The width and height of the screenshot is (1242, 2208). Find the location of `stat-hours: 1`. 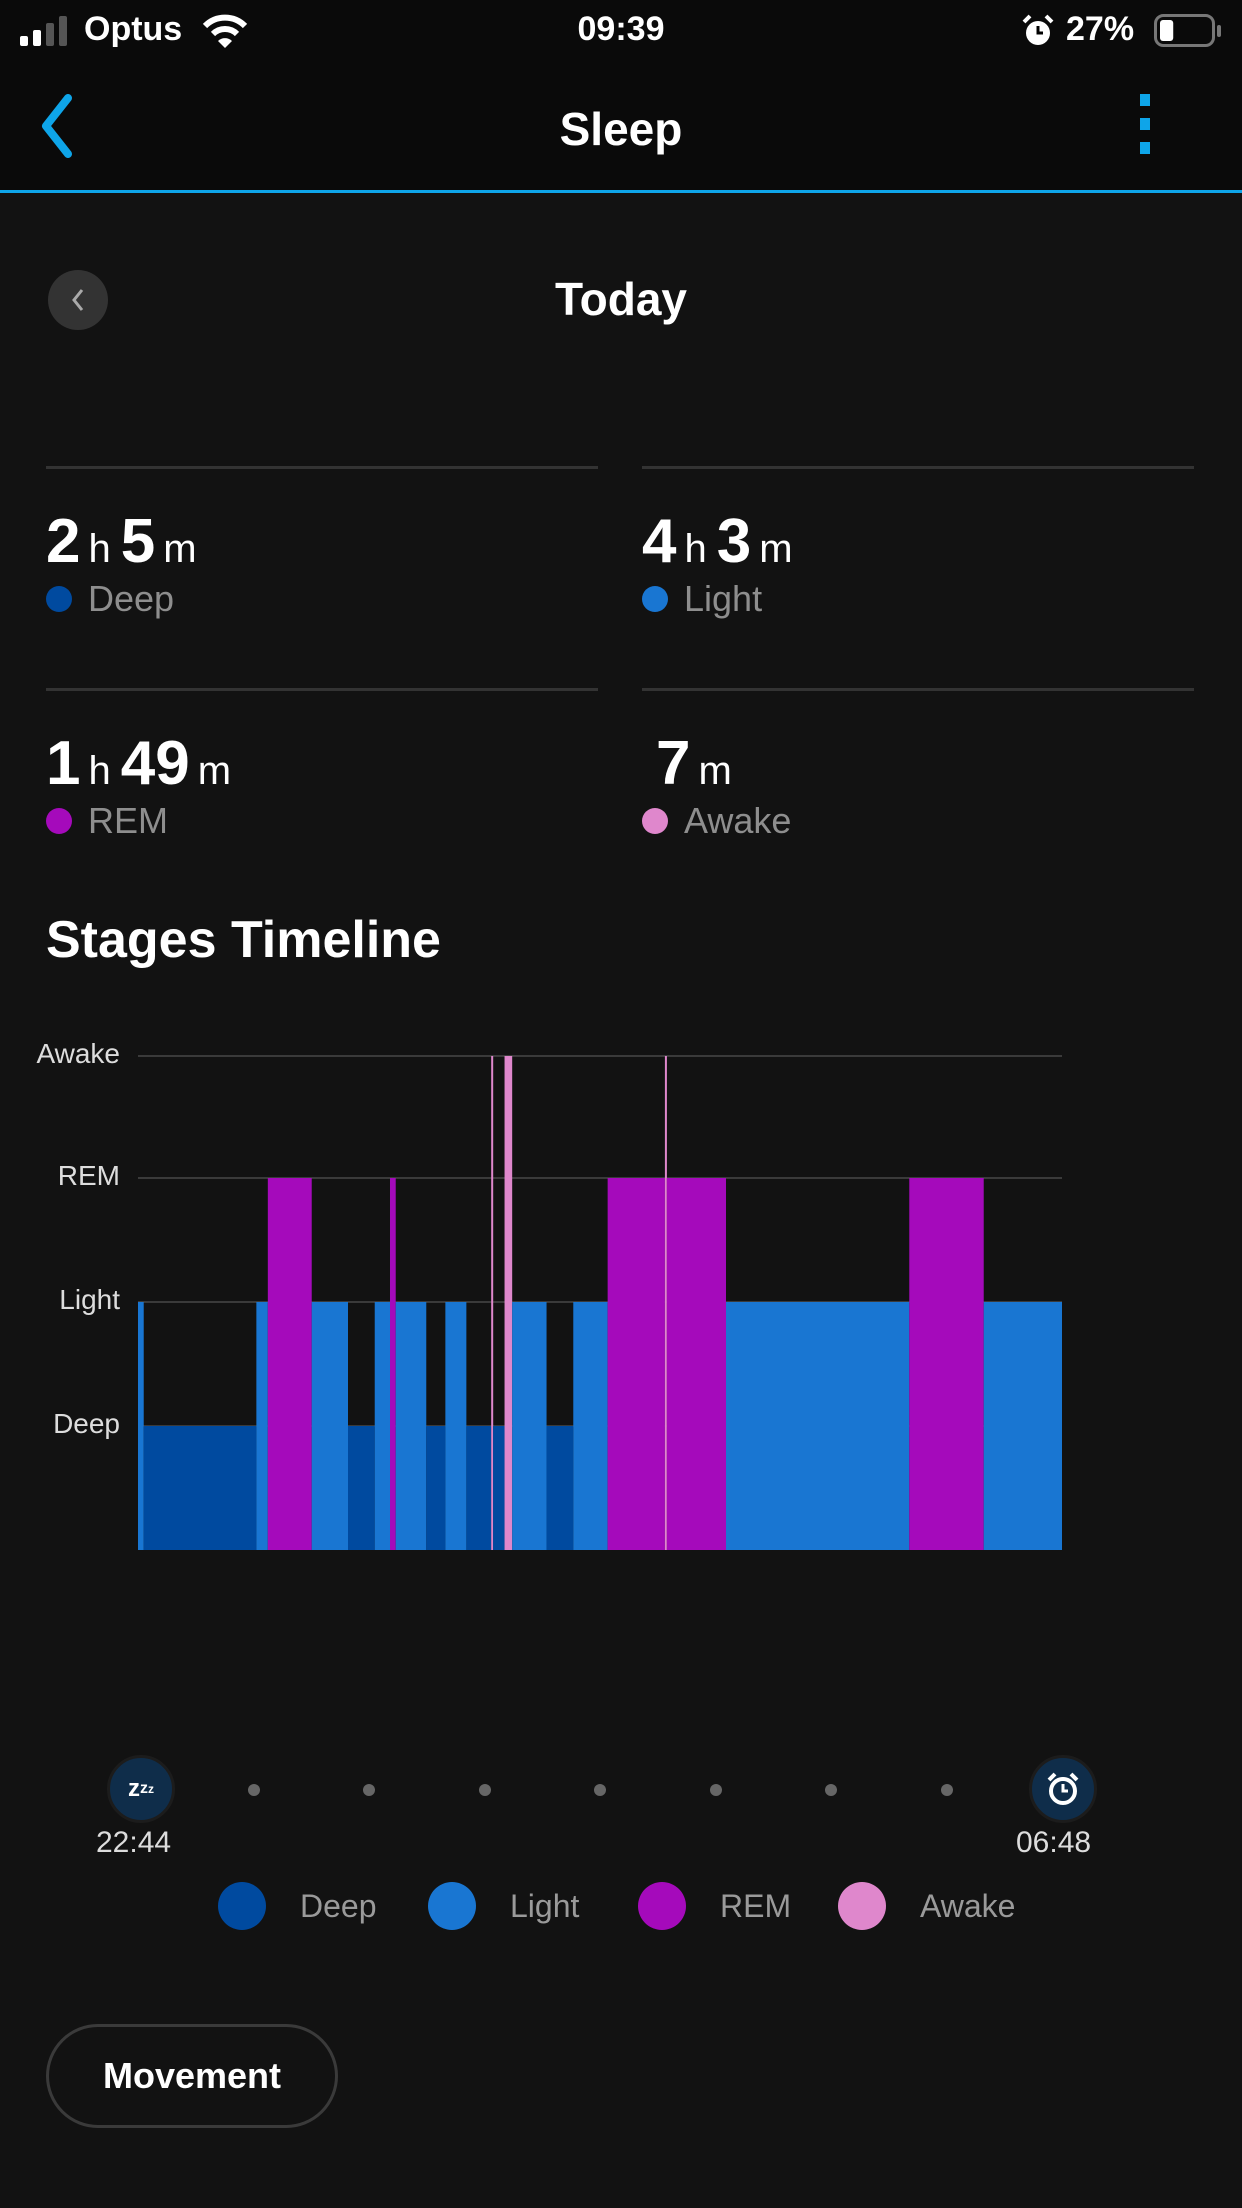

stat-hours: 1 is located at coordinates (63, 763).